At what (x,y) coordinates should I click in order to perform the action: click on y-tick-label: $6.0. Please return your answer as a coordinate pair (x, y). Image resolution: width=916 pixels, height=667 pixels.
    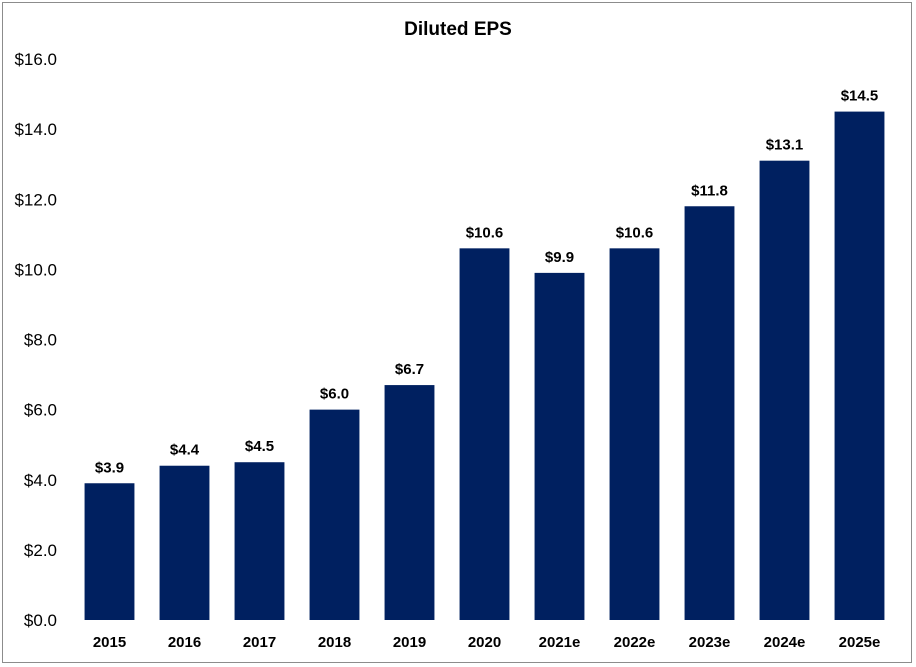
    Looking at the image, I should click on (40, 410).